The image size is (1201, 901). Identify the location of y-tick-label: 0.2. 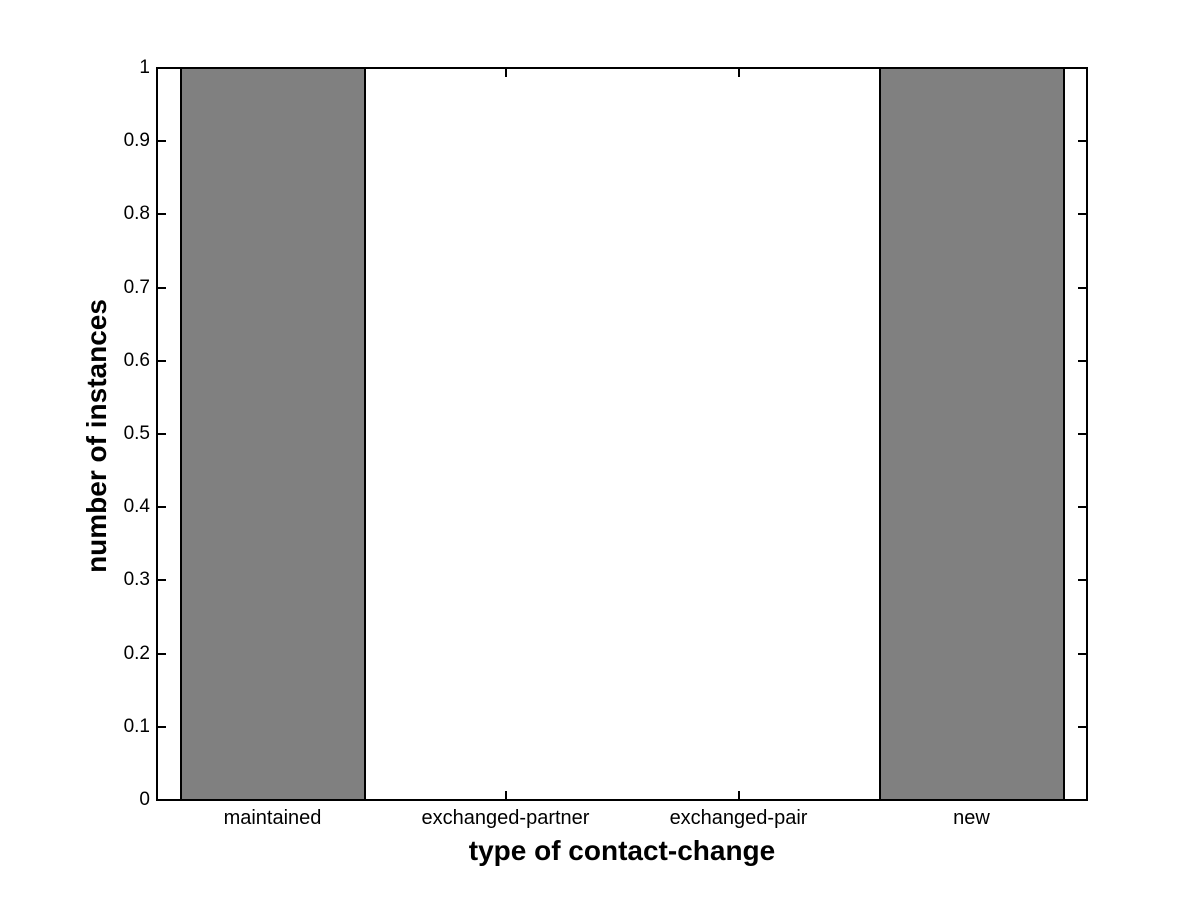
(136, 653).